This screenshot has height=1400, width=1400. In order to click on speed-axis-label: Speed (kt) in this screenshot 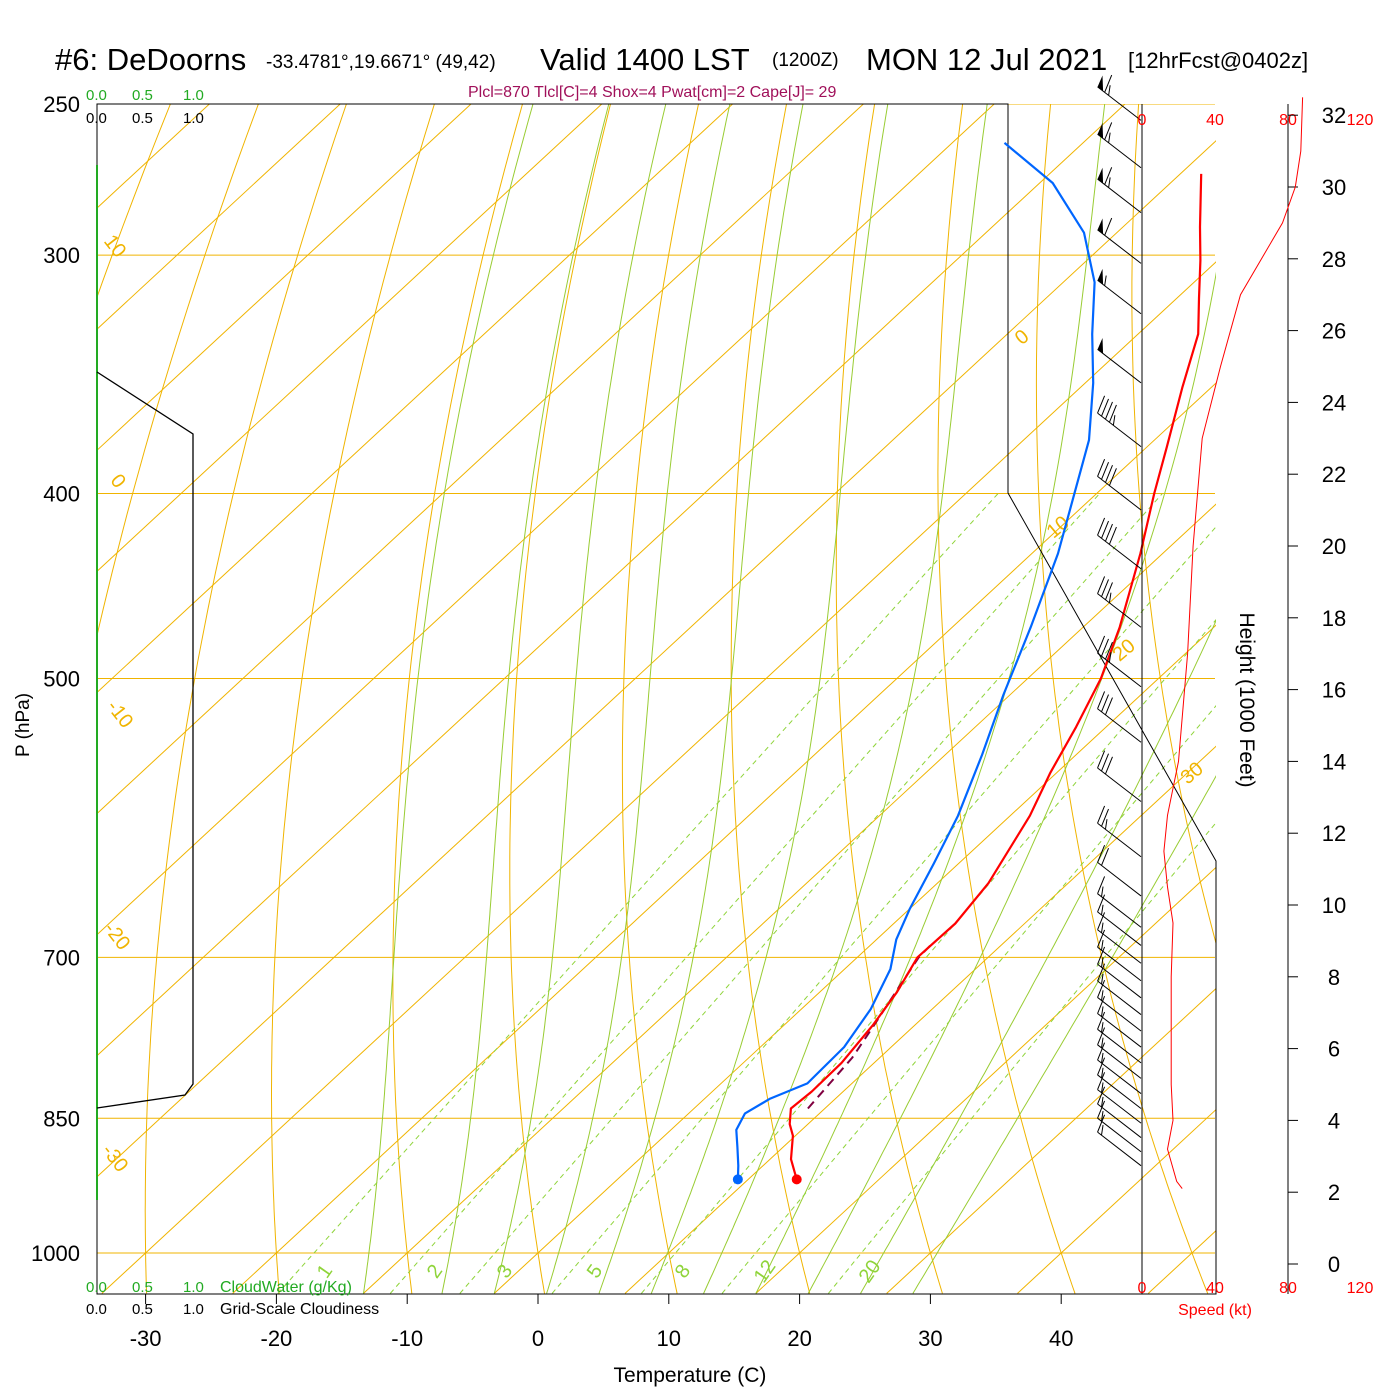, I will do `click(1215, 1310)`.